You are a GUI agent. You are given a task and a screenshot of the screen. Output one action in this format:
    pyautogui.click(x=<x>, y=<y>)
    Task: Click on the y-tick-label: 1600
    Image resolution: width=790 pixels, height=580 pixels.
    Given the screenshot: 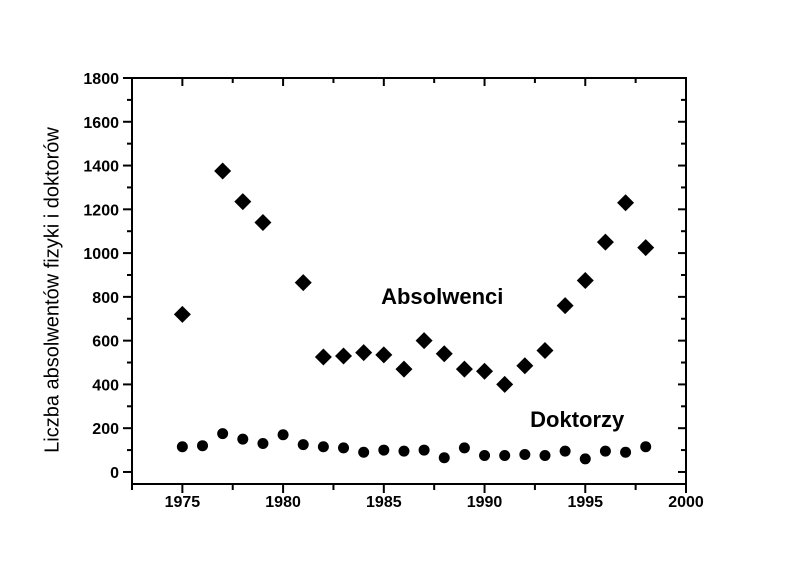 What is the action you would take?
    pyautogui.click(x=101, y=123)
    